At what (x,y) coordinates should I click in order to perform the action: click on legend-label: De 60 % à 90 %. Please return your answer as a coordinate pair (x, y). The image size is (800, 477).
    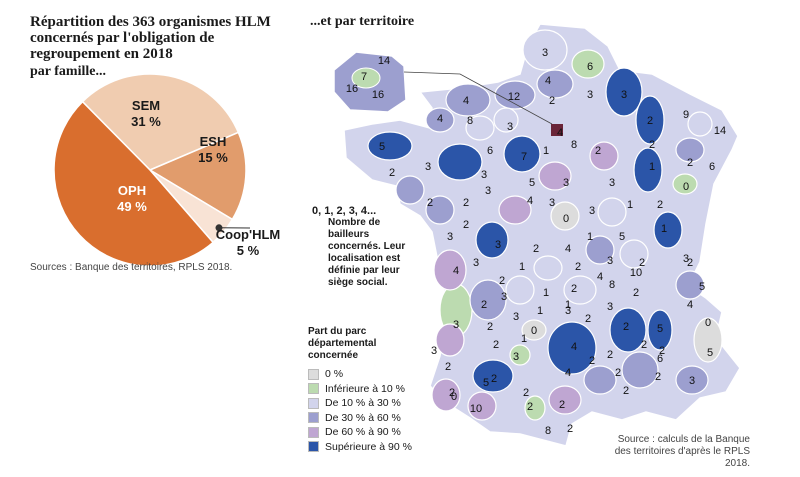
    Looking at the image, I should click on (363, 432).